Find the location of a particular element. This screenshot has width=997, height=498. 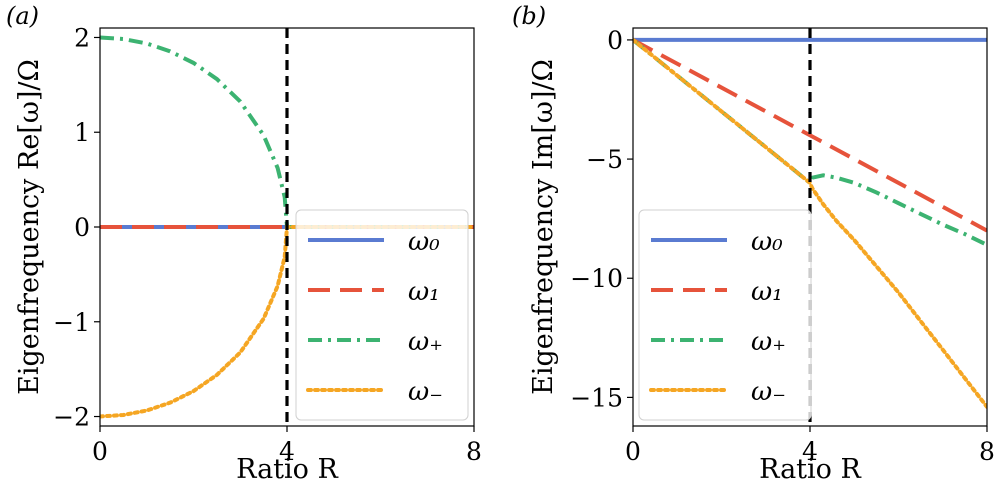

y-tick-label: −10 is located at coordinates (596, 278).